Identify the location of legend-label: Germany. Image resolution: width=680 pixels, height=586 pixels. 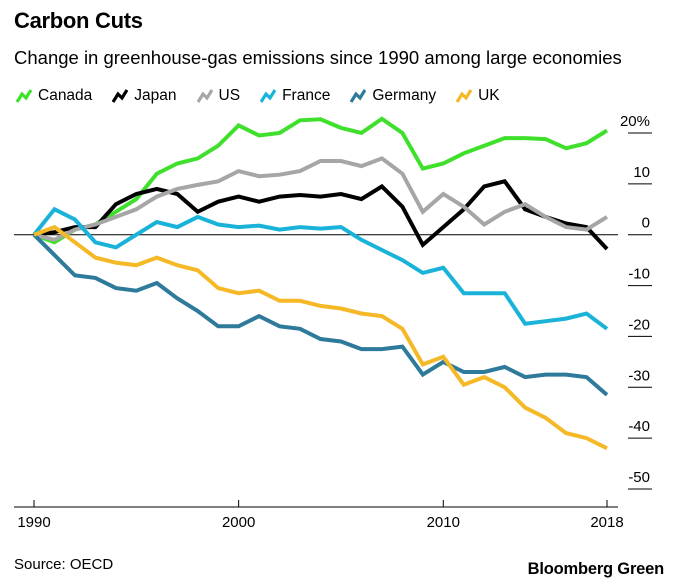
(404, 95).